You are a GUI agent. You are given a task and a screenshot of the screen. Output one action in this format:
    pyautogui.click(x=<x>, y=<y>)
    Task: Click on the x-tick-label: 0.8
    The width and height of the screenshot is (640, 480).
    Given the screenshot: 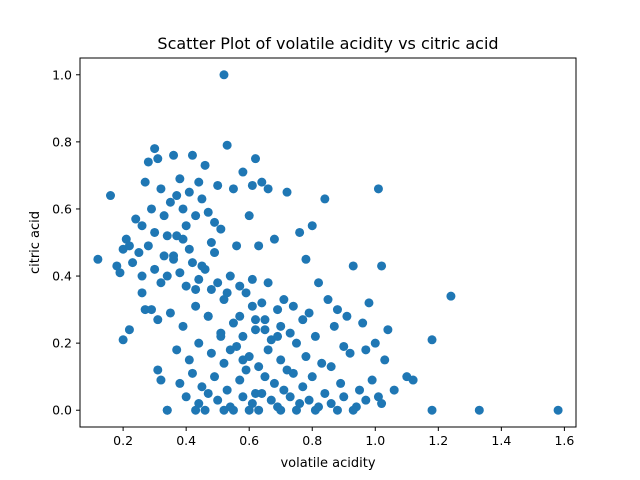 What is the action you would take?
    pyautogui.click(x=312, y=440)
    